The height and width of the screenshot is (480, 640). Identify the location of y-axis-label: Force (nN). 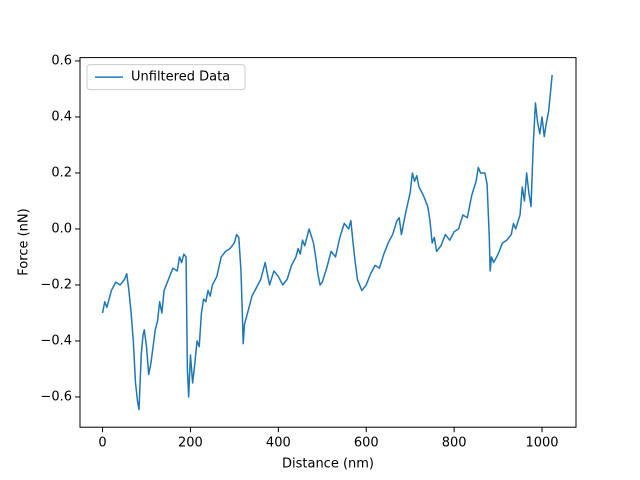
(24, 241).